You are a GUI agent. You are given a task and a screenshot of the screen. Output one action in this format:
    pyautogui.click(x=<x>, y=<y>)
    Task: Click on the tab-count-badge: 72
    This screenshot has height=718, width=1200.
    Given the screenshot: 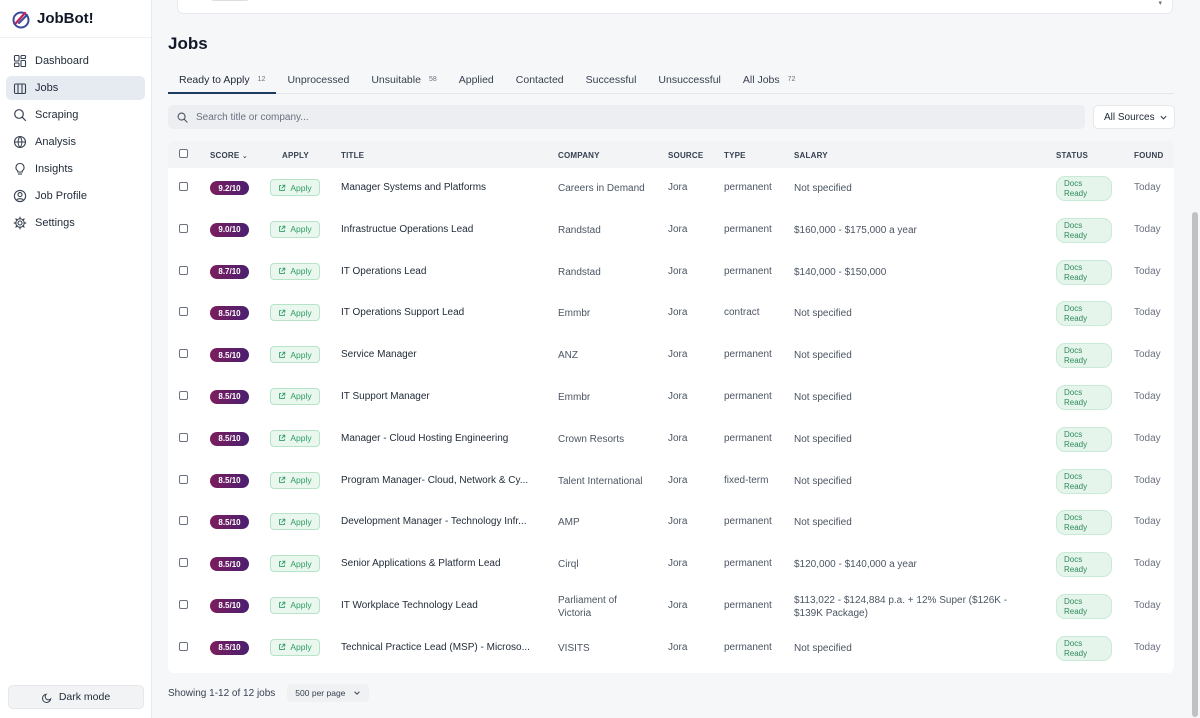 What is the action you would take?
    pyautogui.click(x=791, y=79)
    